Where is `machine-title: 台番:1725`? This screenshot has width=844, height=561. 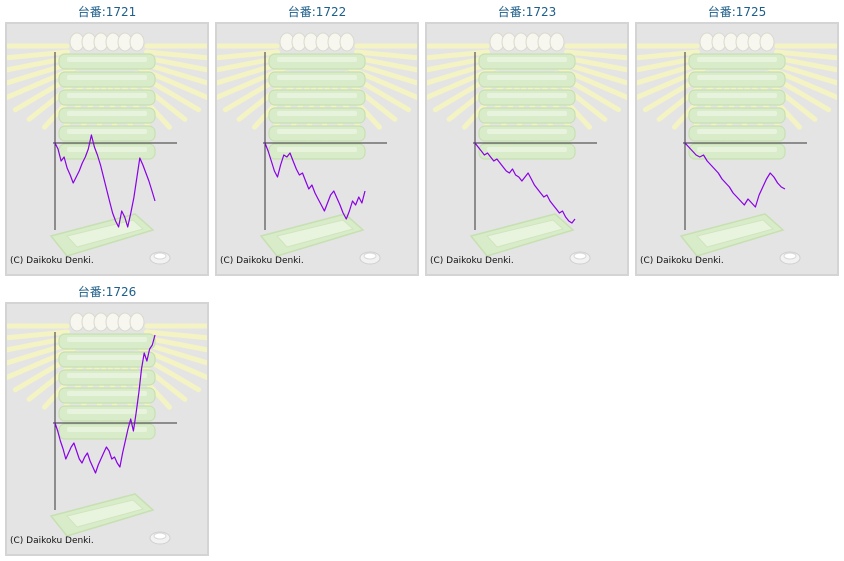
machine-title: 台番:1725 is located at coordinates (737, 12).